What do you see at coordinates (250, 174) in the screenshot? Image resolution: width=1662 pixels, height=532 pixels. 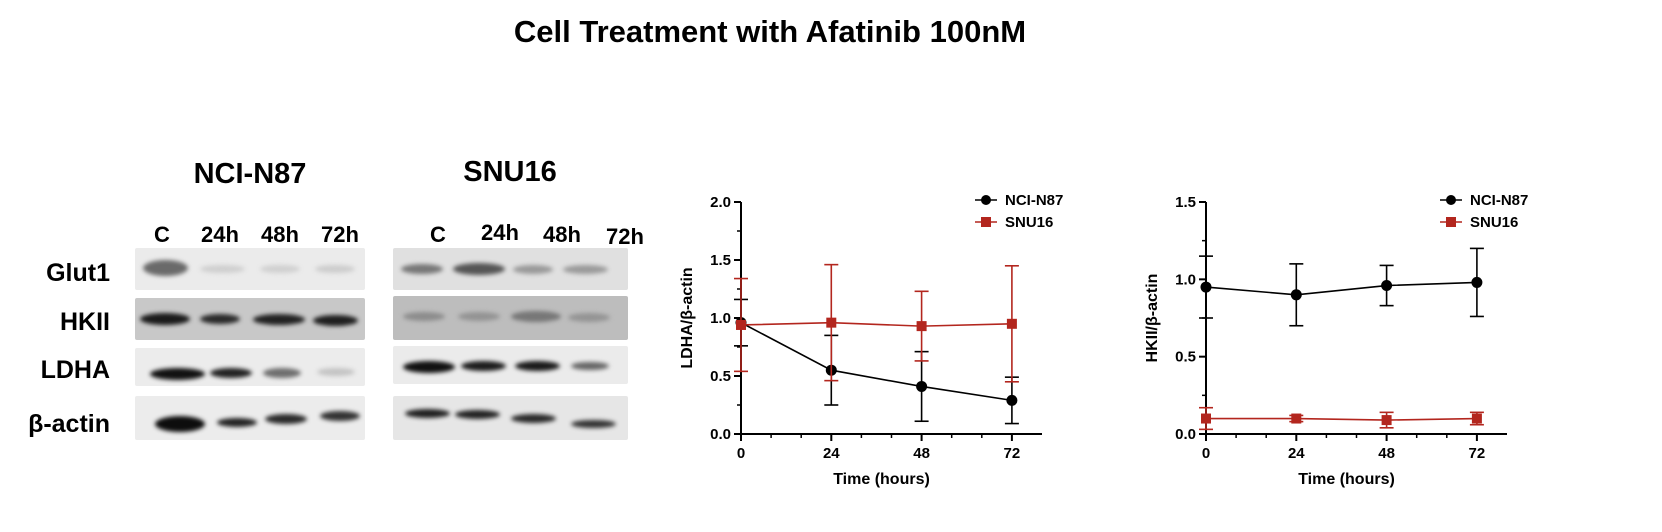 I see `blot-panel-title-nci-n87: NCI-N87` at bounding box center [250, 174].